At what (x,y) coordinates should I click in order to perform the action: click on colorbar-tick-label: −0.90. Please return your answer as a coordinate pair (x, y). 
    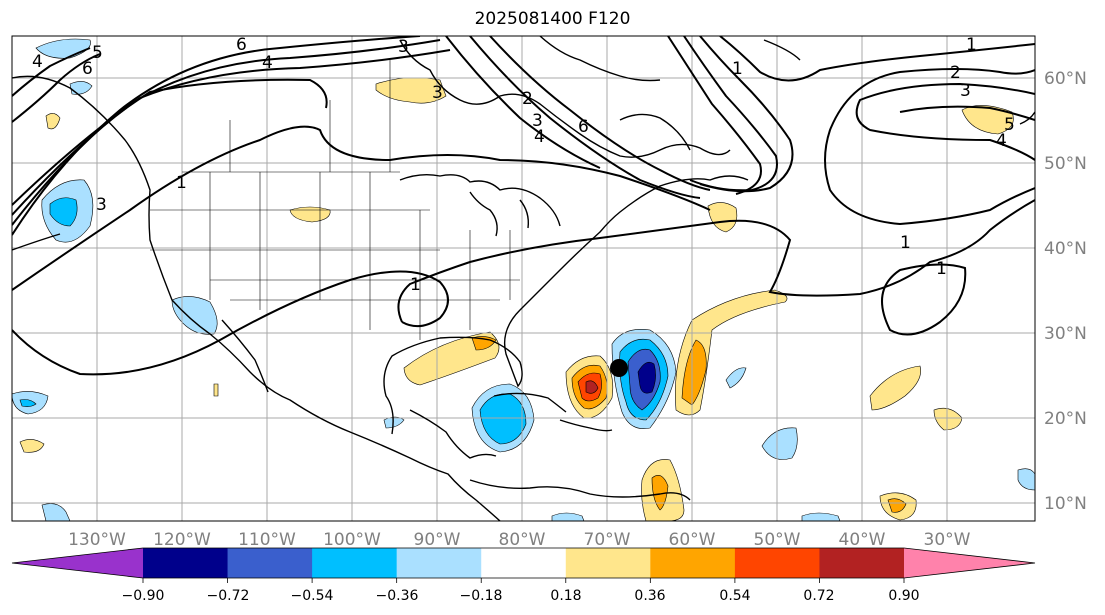
    Looking at the image, I should click on (143, 596).